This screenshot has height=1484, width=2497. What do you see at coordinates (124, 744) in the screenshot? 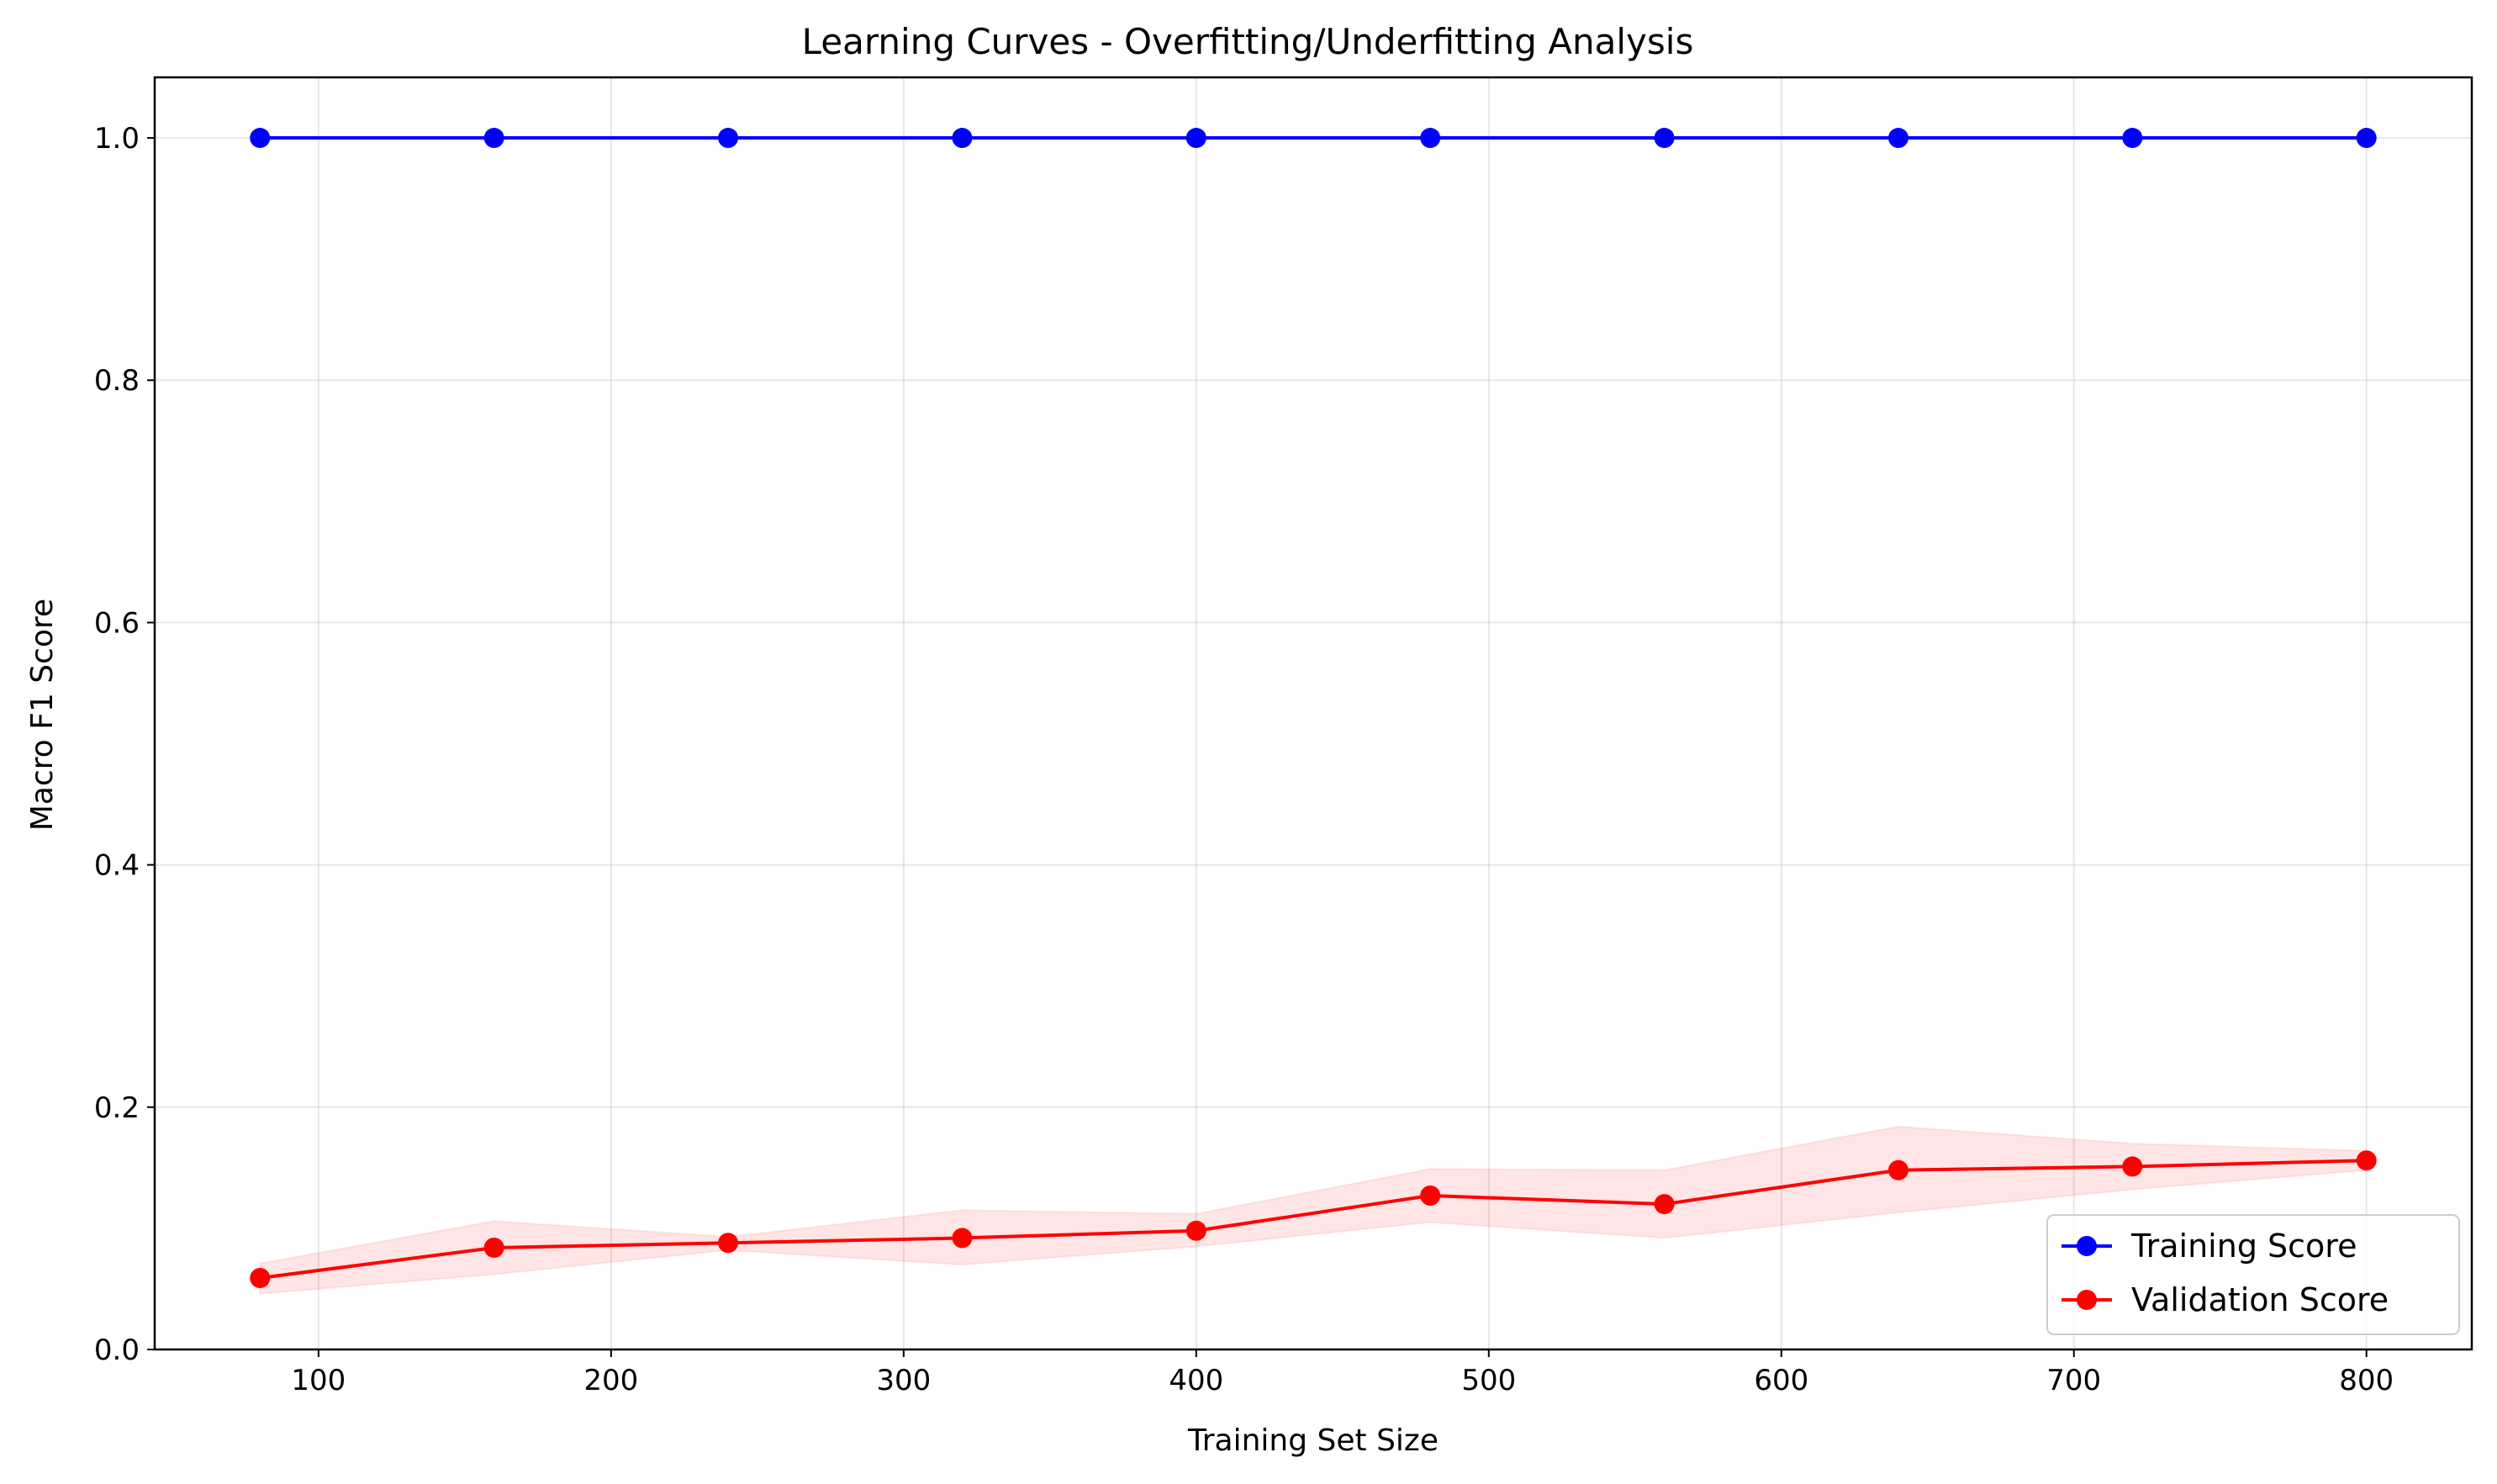
I see `y-axis-ticks: 0.0 0.2 0.4 0.6 0.8 1.0` at bounding box center [124, 744].